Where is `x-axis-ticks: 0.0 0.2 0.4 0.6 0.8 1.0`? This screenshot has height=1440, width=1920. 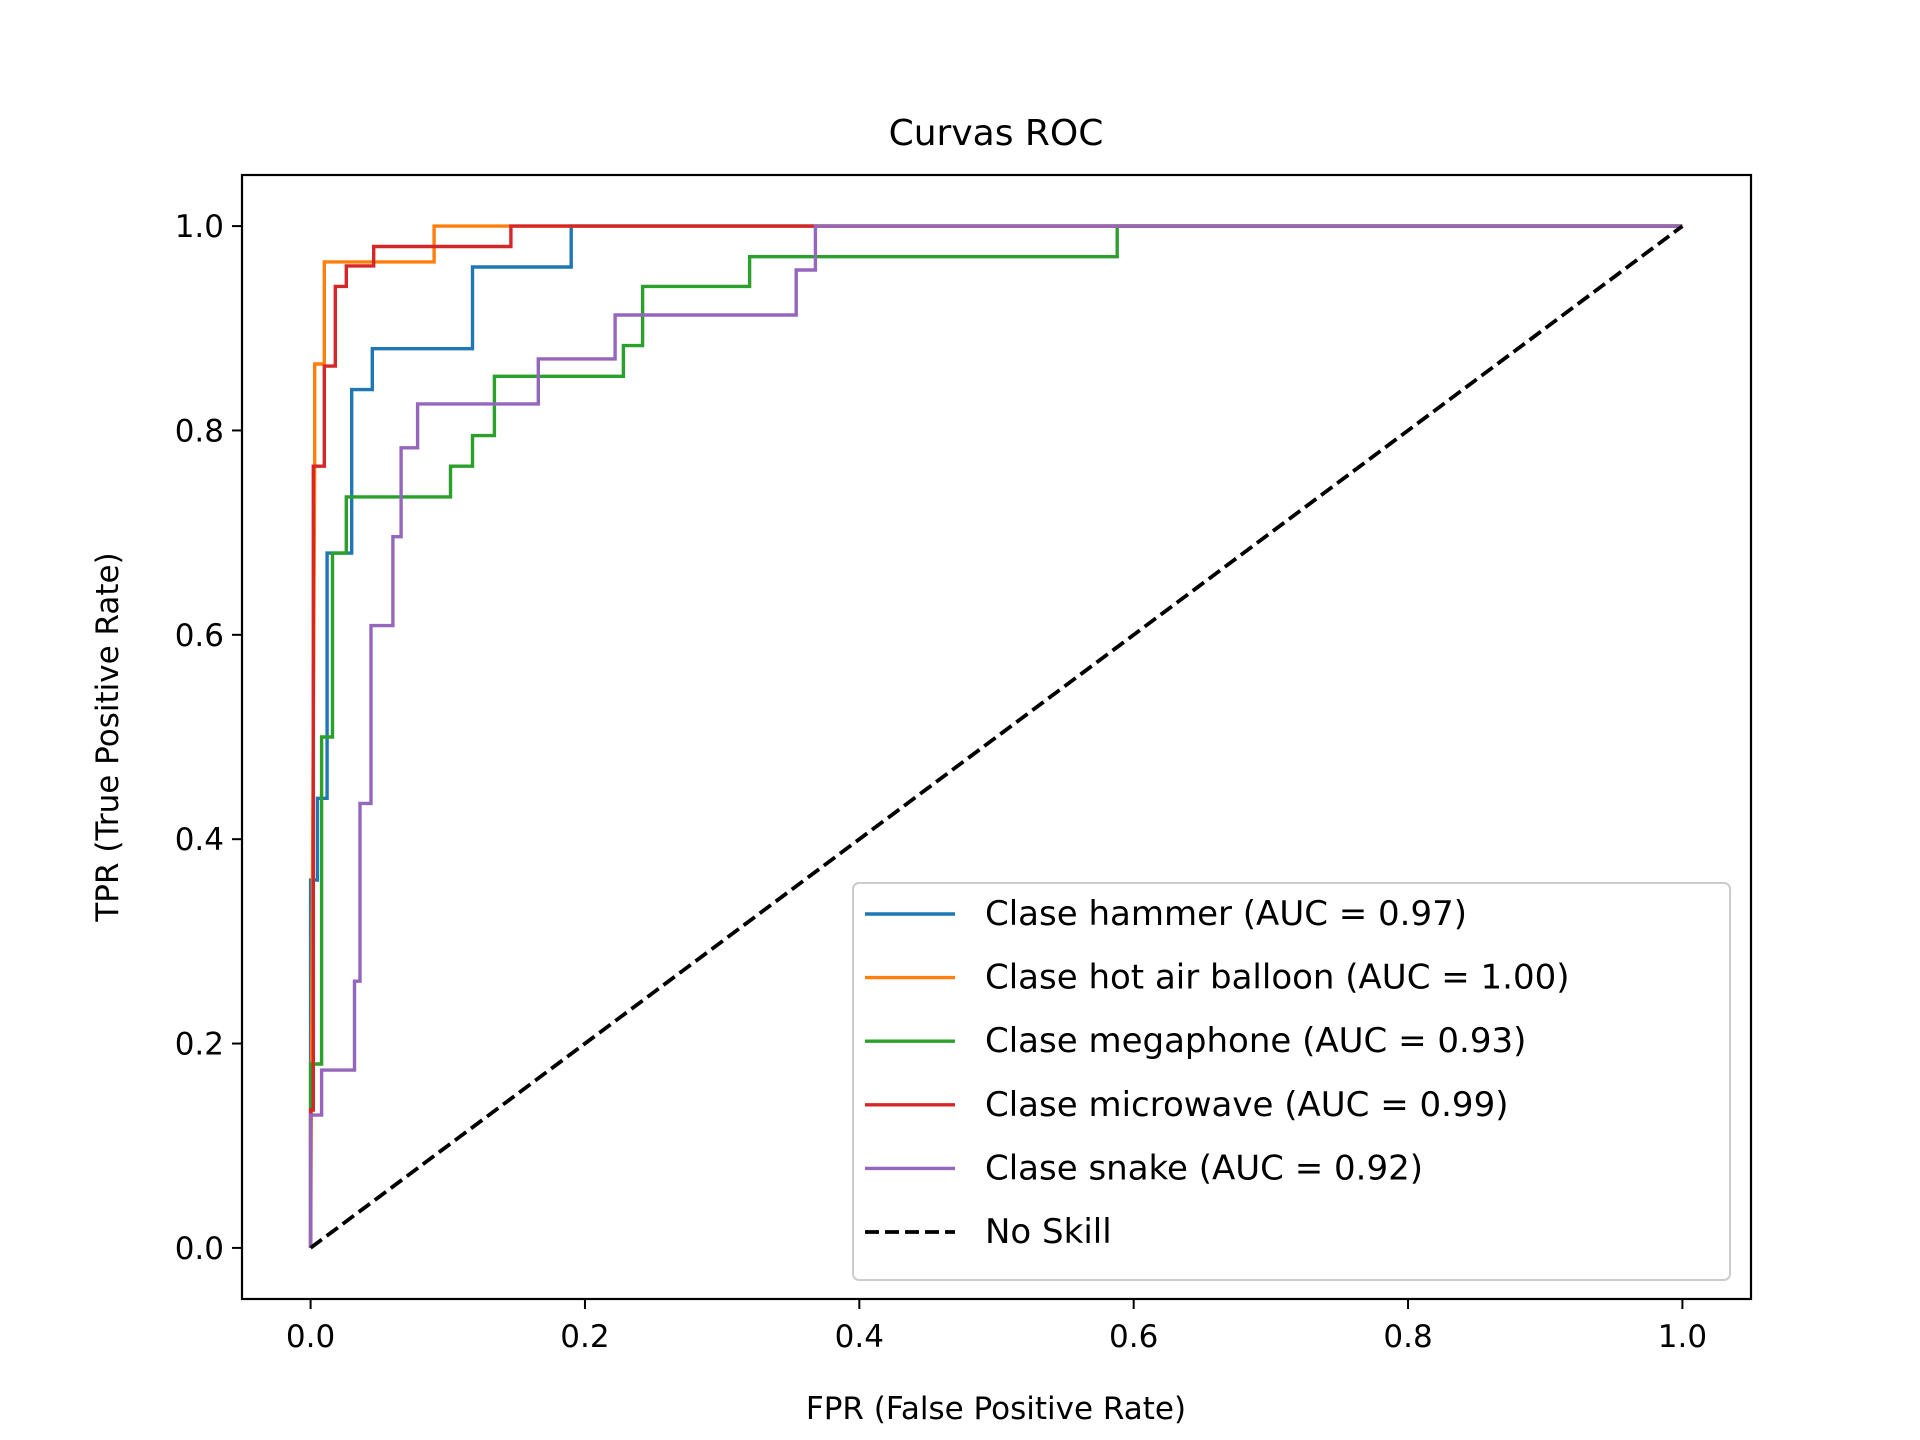 x-axis-ticks: 0.0 0.2 0.4 0.6 0.8 1.0 is located at coordinates (996, 1327).